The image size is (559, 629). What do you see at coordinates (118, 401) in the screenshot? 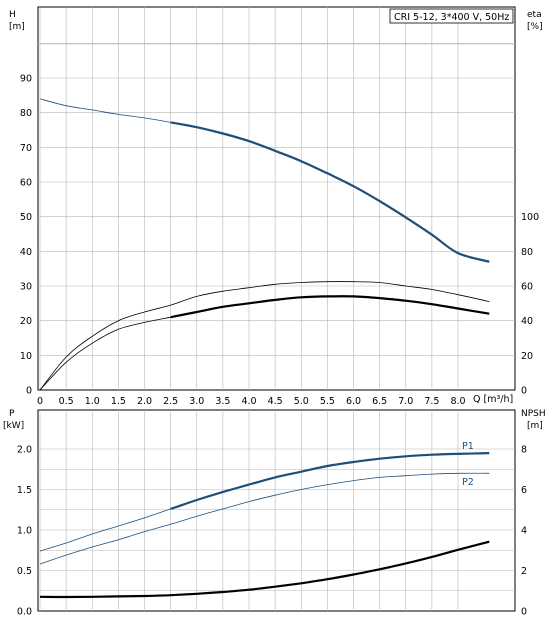
I see `x-tick-label: 1.5` at bounding box center [118, 401].